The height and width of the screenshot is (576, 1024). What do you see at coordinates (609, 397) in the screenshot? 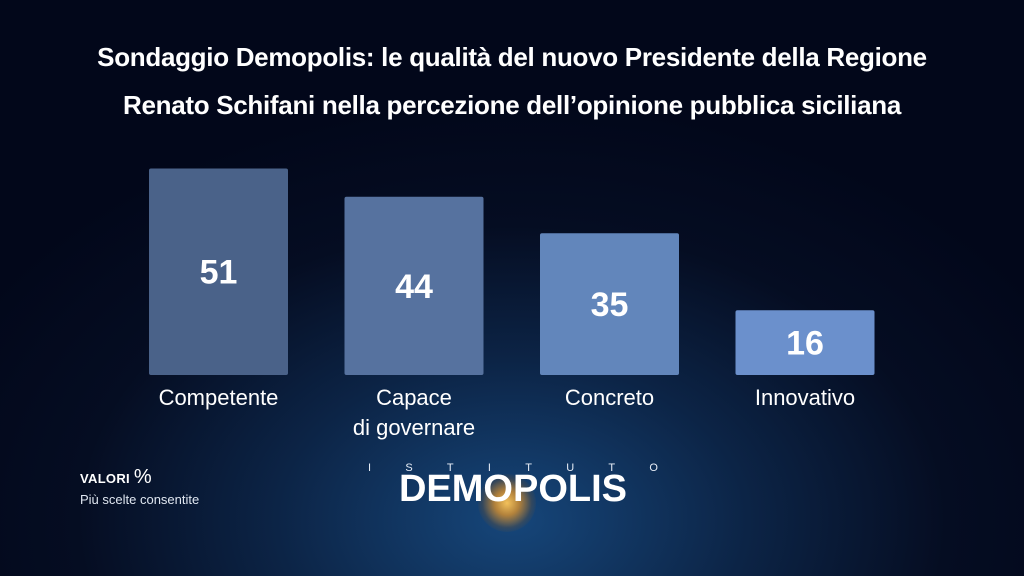
I see `category-label: Concreto` at bounding box center [609, 397].